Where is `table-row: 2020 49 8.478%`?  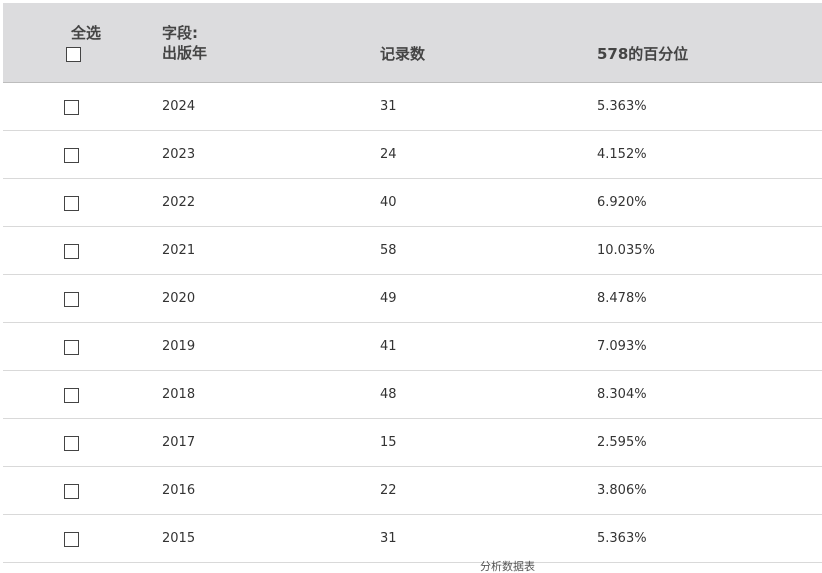 table-row: 2020 49 8.478% is located at coordinates (412, 299).